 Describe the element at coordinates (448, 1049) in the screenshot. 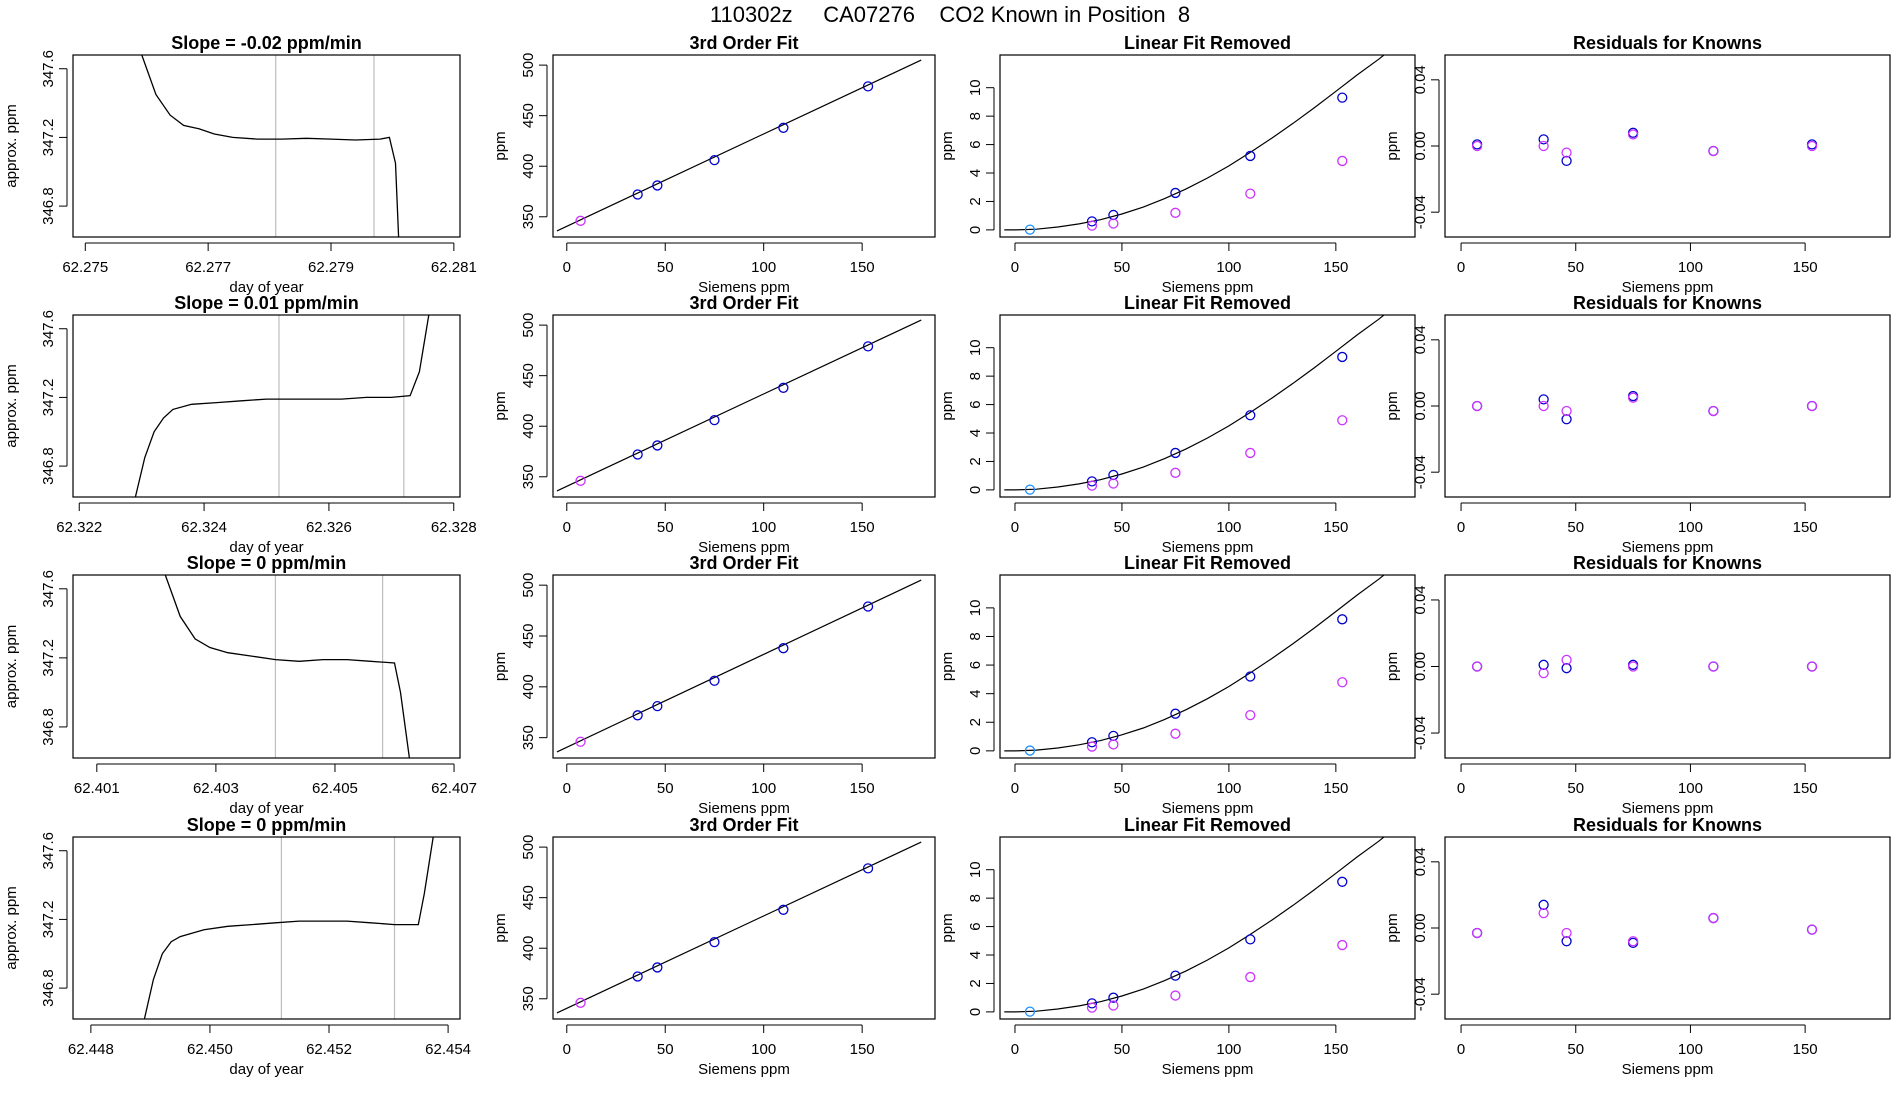

I see `x-tick-label: 62.454` at that location.